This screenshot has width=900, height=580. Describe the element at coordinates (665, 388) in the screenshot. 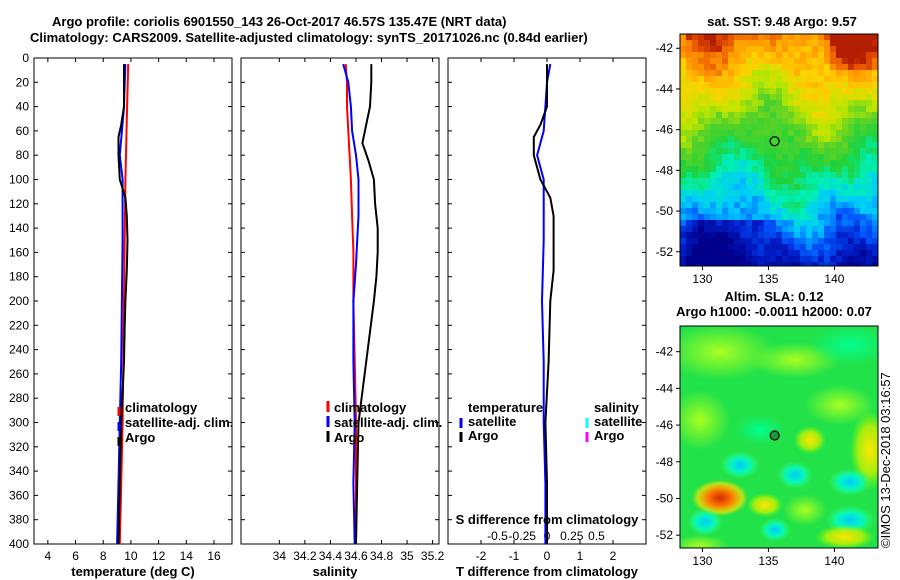

I see `y-tick-label: -44` at that location.